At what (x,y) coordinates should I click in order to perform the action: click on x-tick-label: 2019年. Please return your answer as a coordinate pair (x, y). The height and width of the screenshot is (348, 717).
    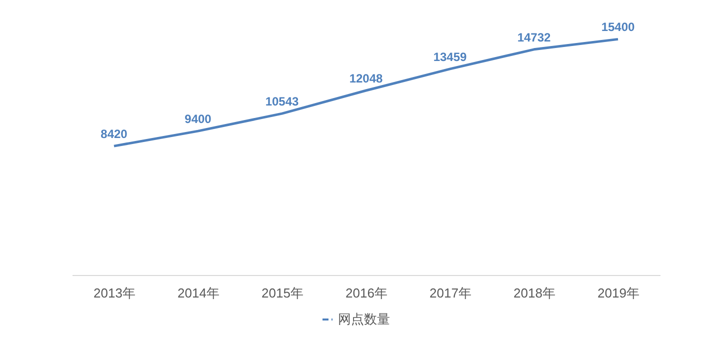
    Looking at the image, I should click on (619, 293).